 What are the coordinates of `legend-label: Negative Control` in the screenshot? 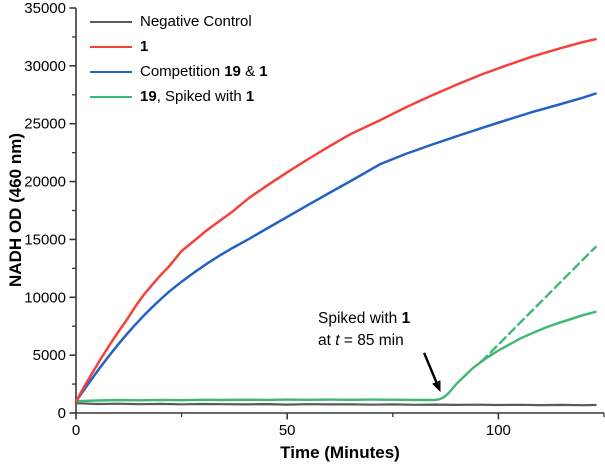 It's located at (196, 21).